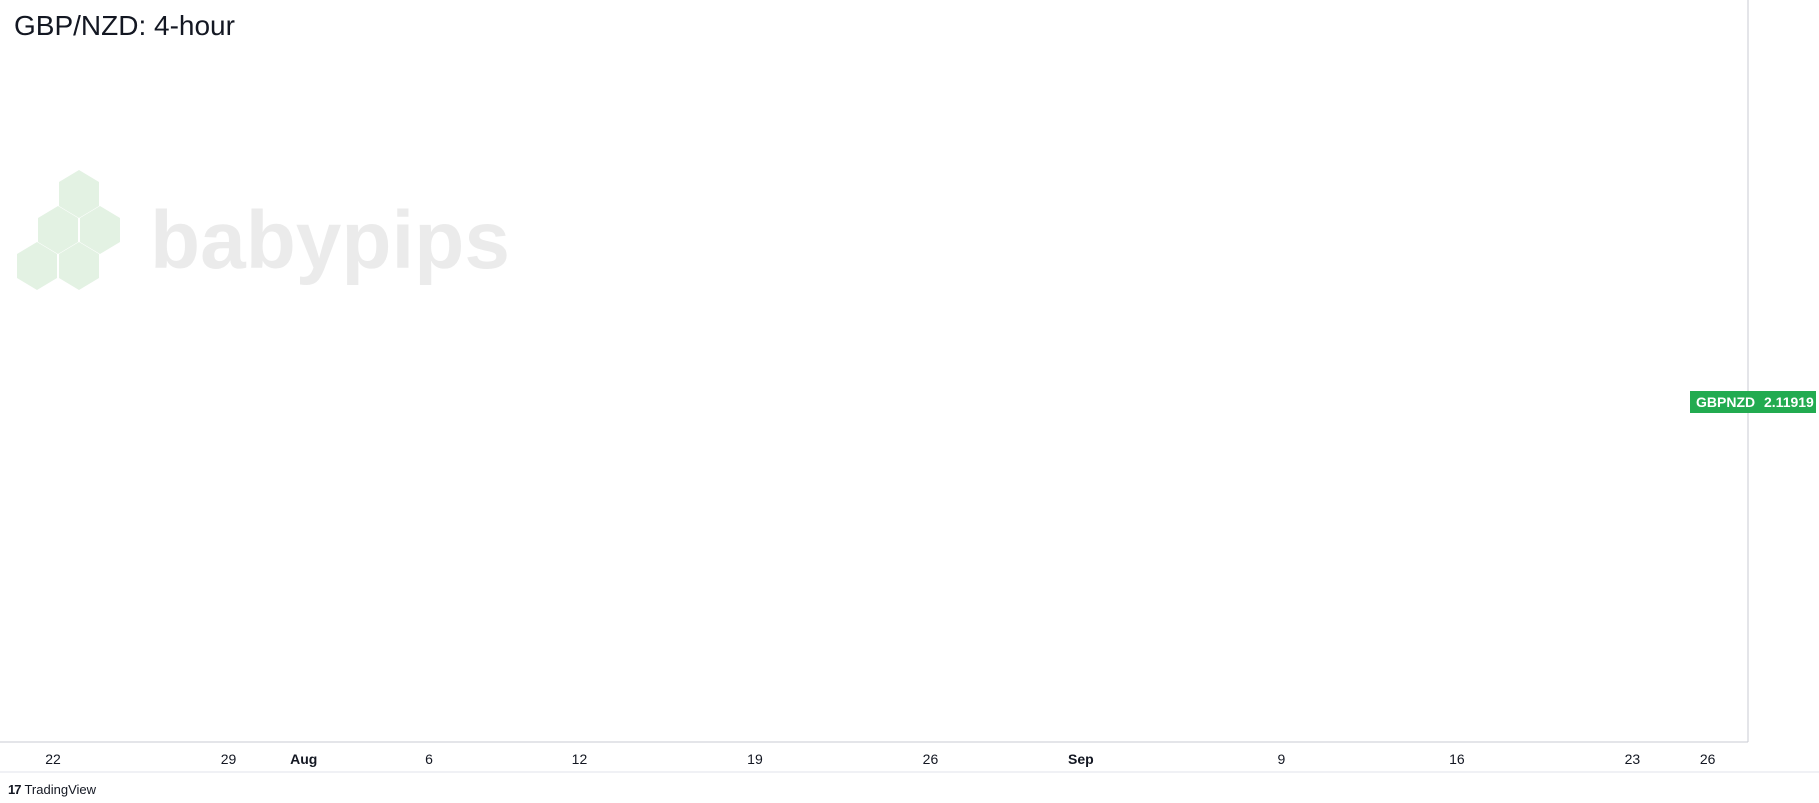 Image resolution: width=1819 pixels, height=803 pixels. Describe the element at coordinates (1789, 402) in the screenshot. I see `badge-price: 2.11919` at that location.